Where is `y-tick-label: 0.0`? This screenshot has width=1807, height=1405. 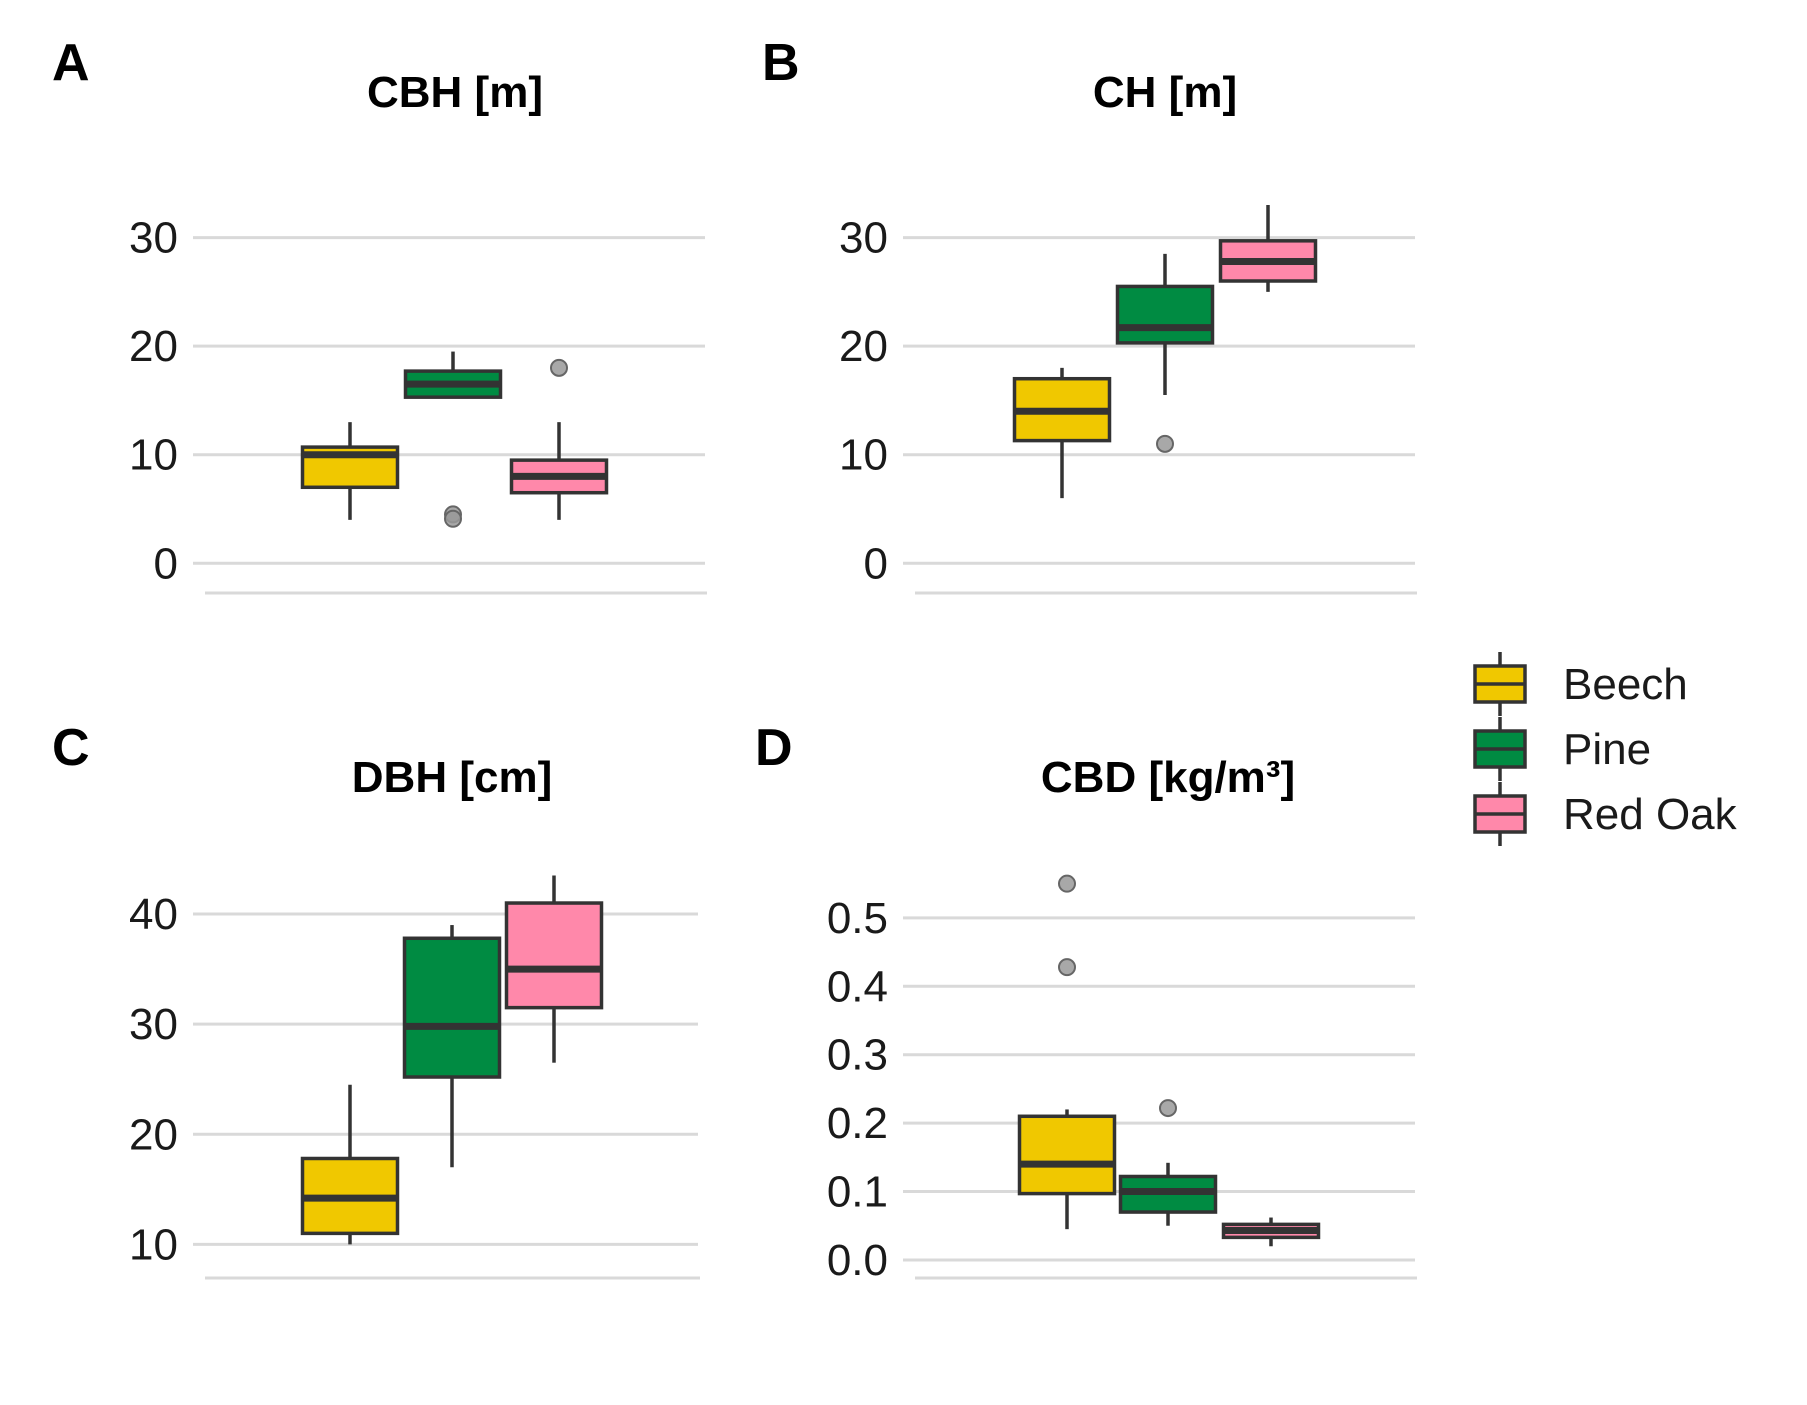
y-tick-label: 0.0 is located at coordinates (857, 1260).